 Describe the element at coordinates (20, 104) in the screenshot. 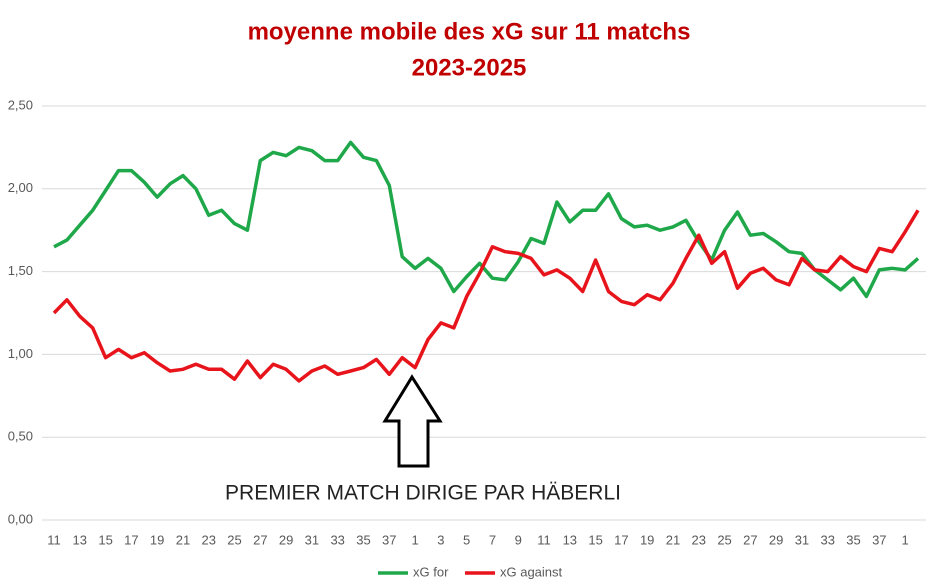

I see `y-tick-label: 2,50` at that location.